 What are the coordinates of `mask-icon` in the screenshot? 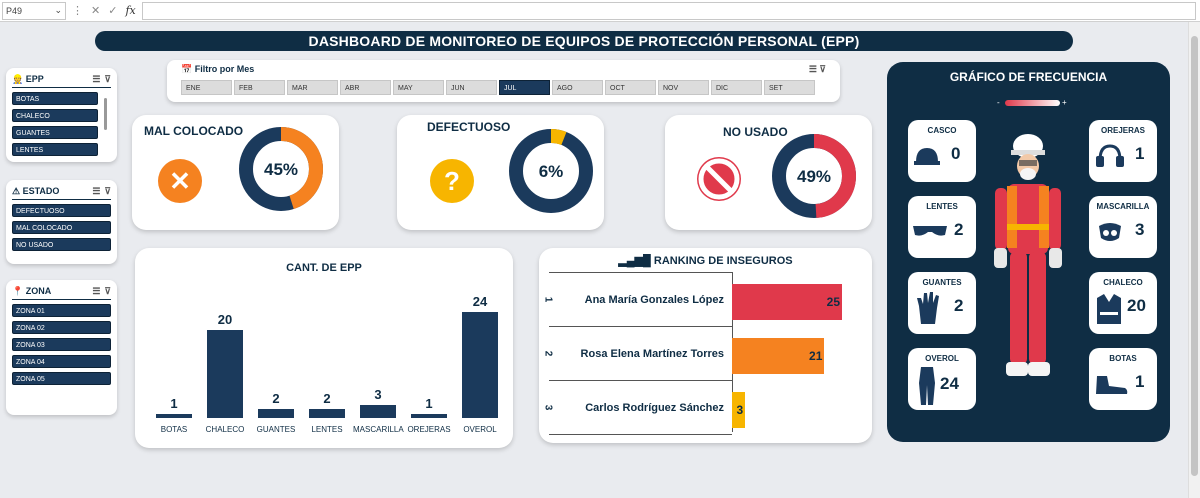 It's located at (1110, 232).